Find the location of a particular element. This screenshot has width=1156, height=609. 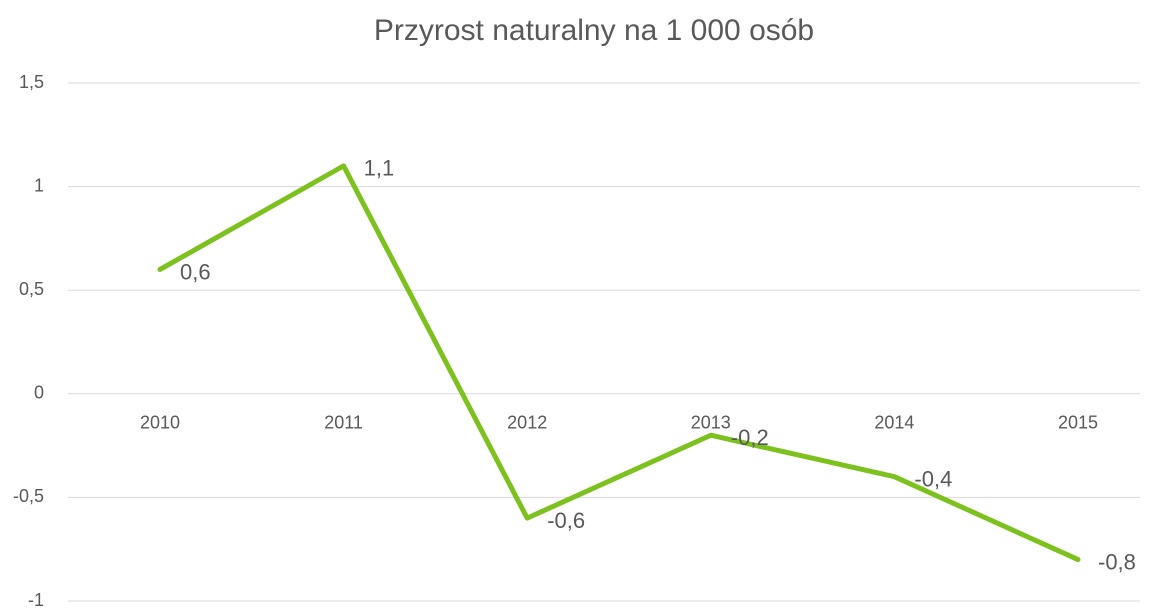

data-label: -0,8 is located at coordinates (1117, 561).